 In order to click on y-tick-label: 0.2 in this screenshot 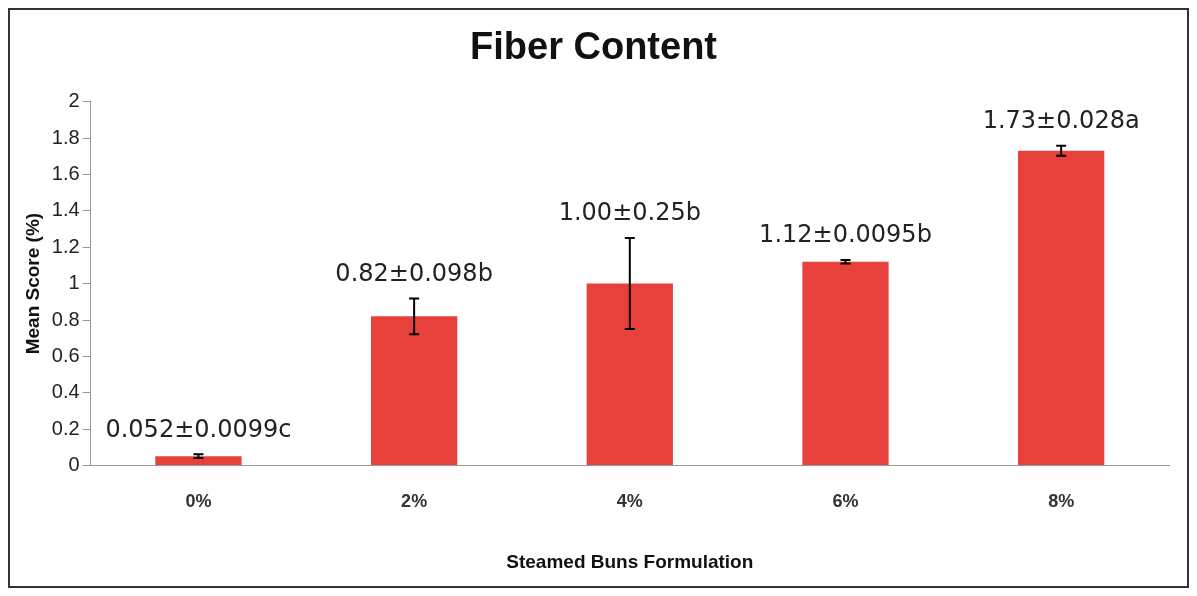, I will do `click(65, 427)`.